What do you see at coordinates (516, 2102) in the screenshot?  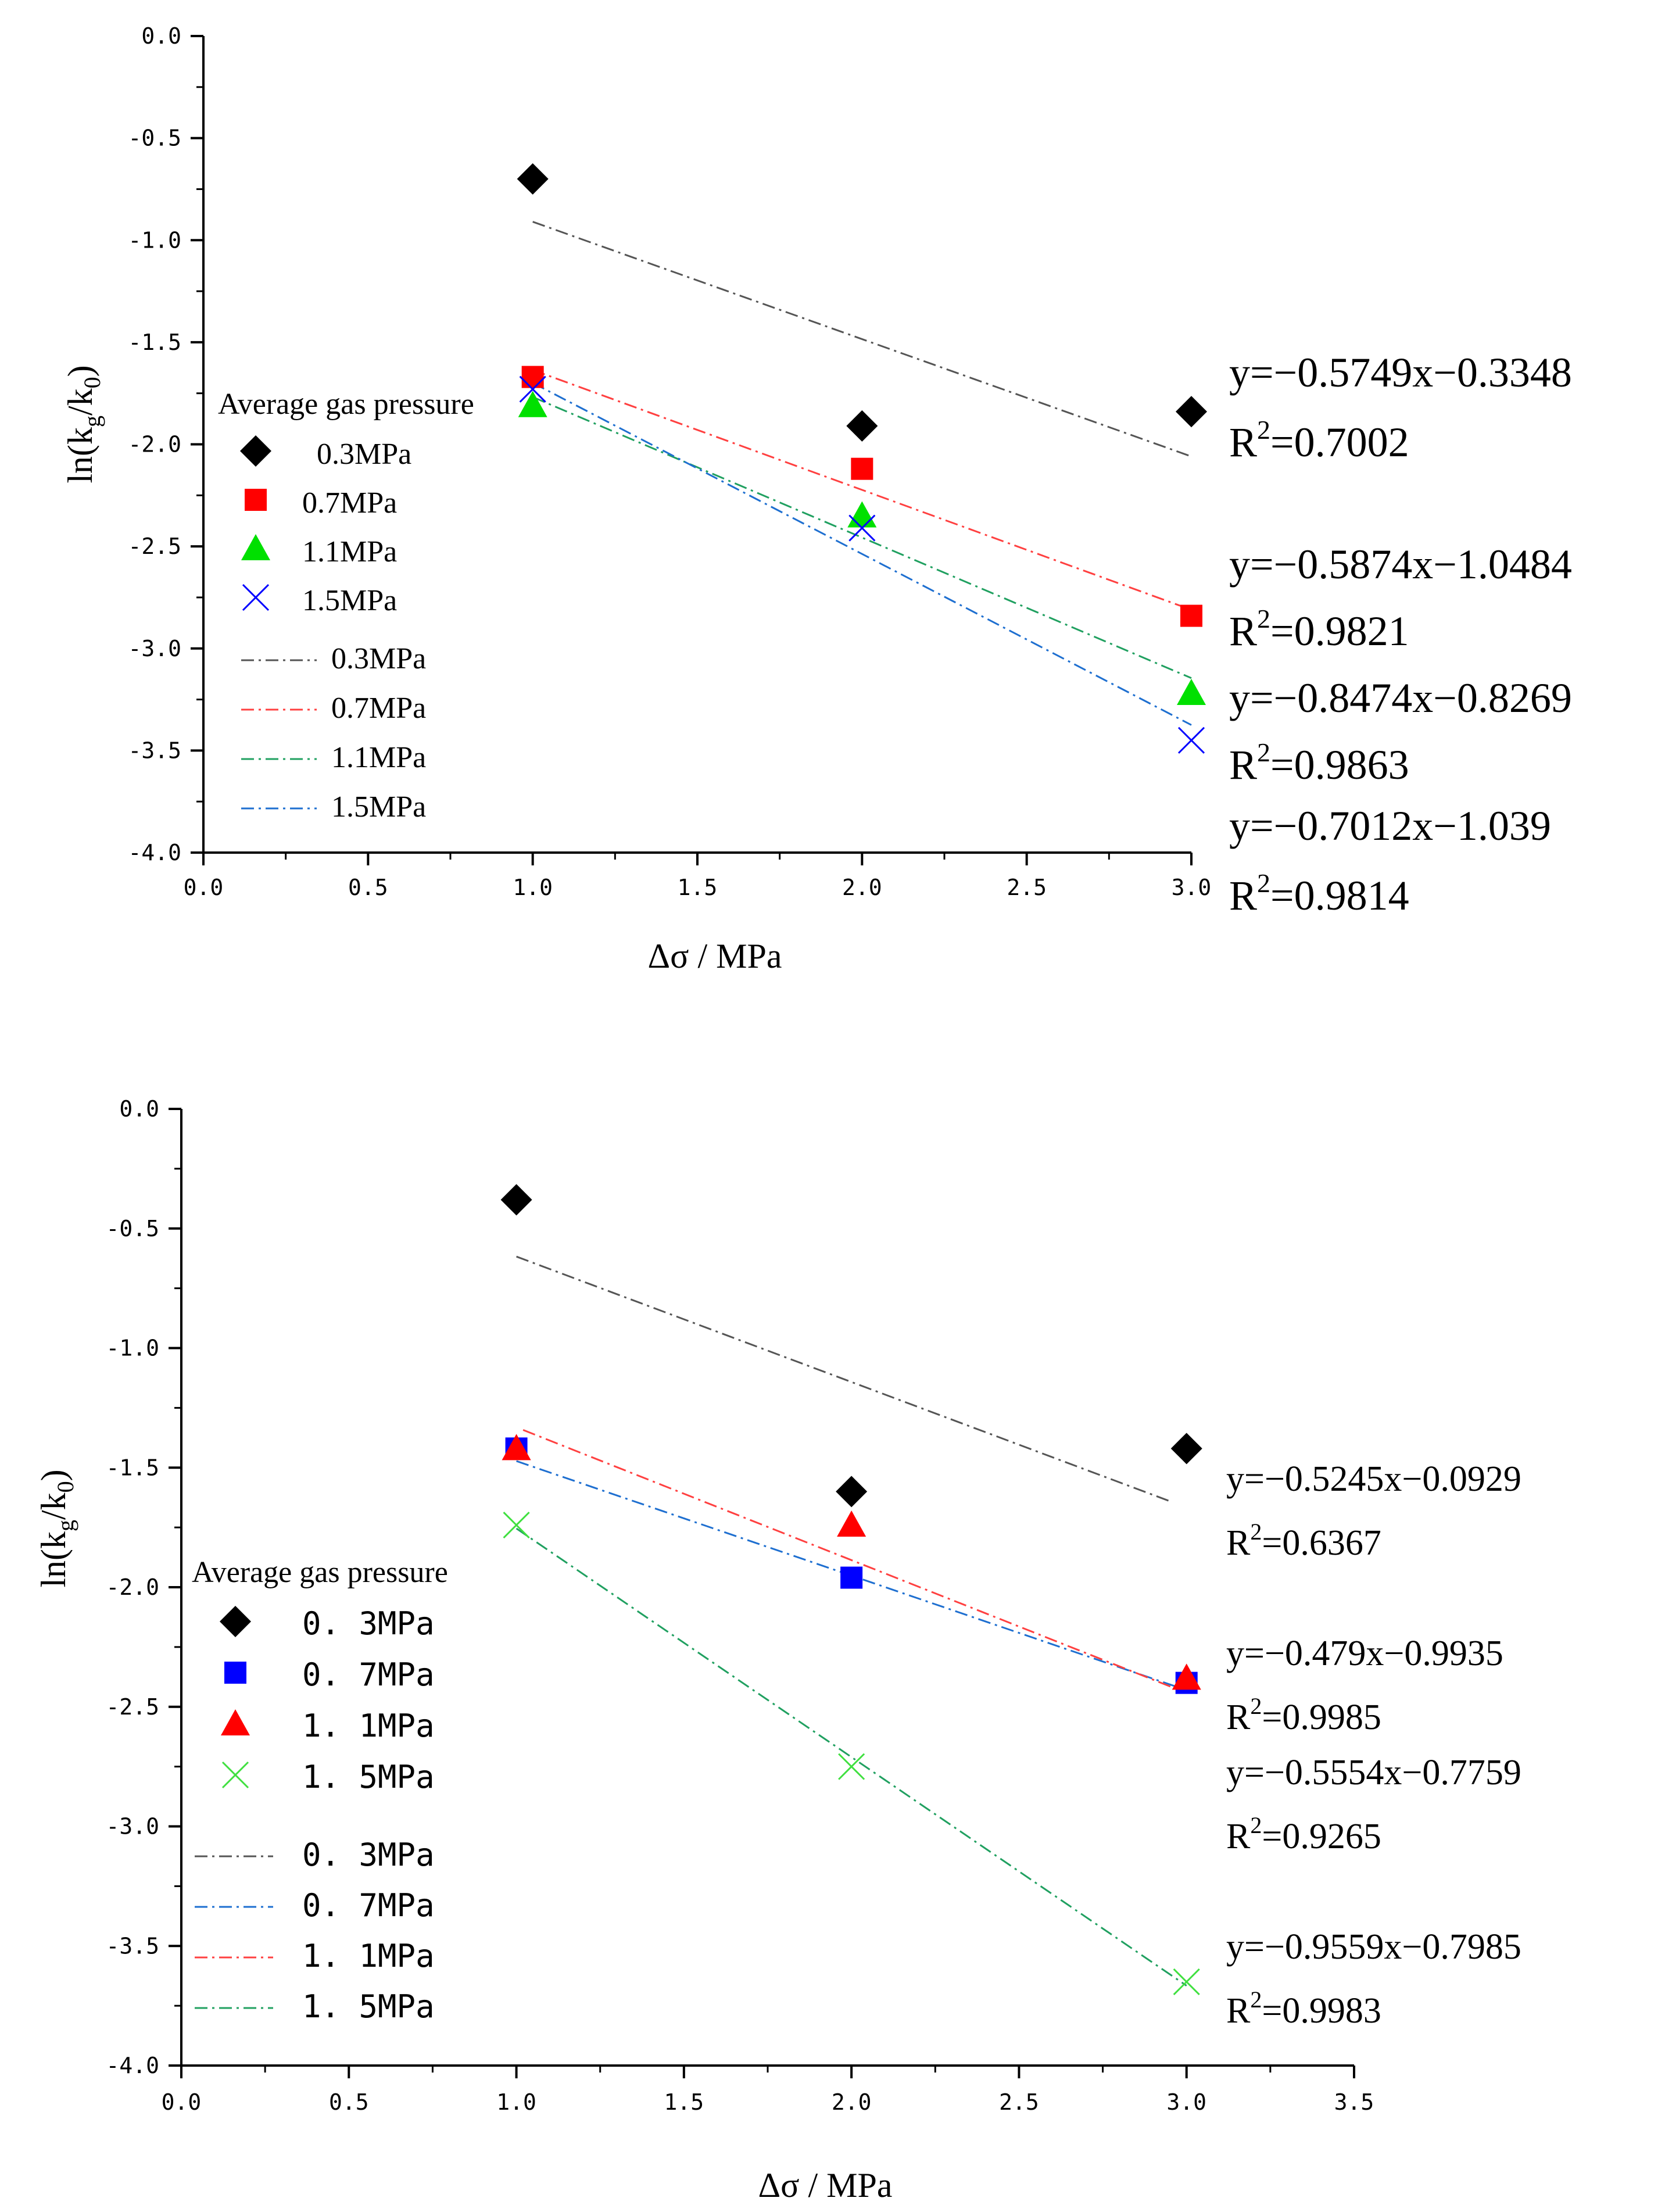 I see `chart-bottom-xtick-label-2: 1.0` at bounding box center [516, 2102].